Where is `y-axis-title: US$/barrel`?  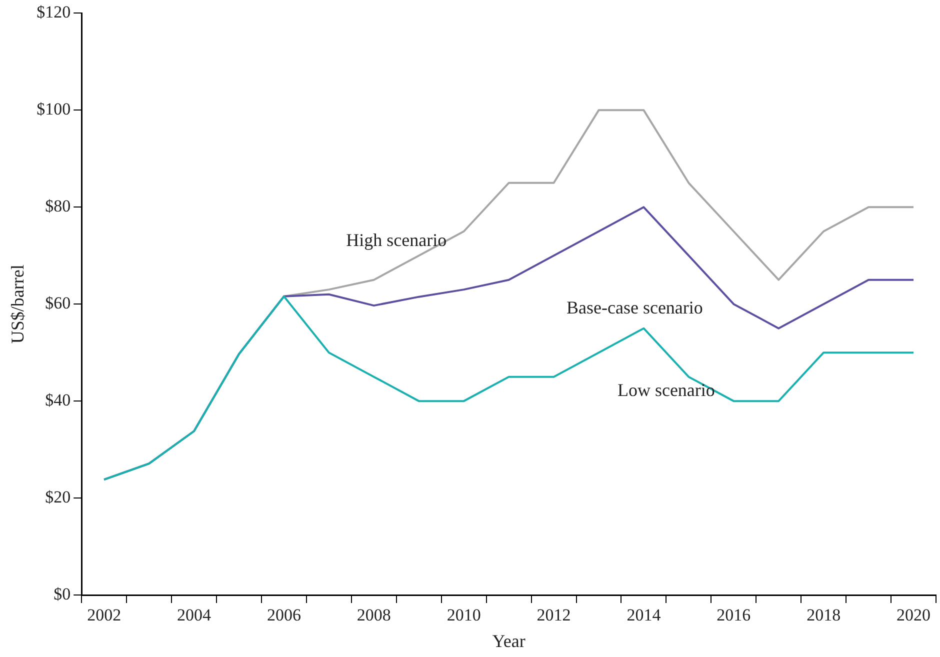 y-axis-title: US$/barrel is located at coordinates (18, 304).